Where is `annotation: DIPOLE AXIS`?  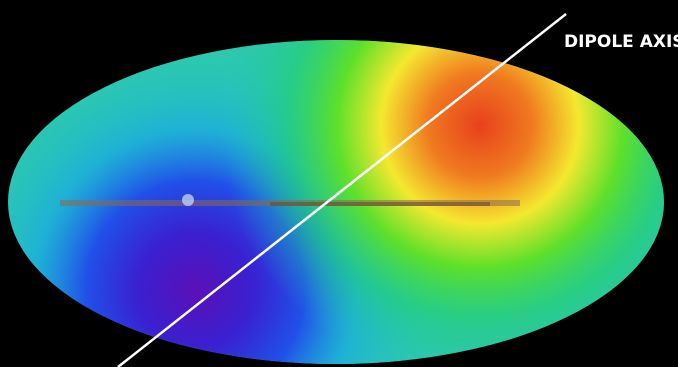 annotation: DIPOLE AXIS is located at coordinates (621, 42).